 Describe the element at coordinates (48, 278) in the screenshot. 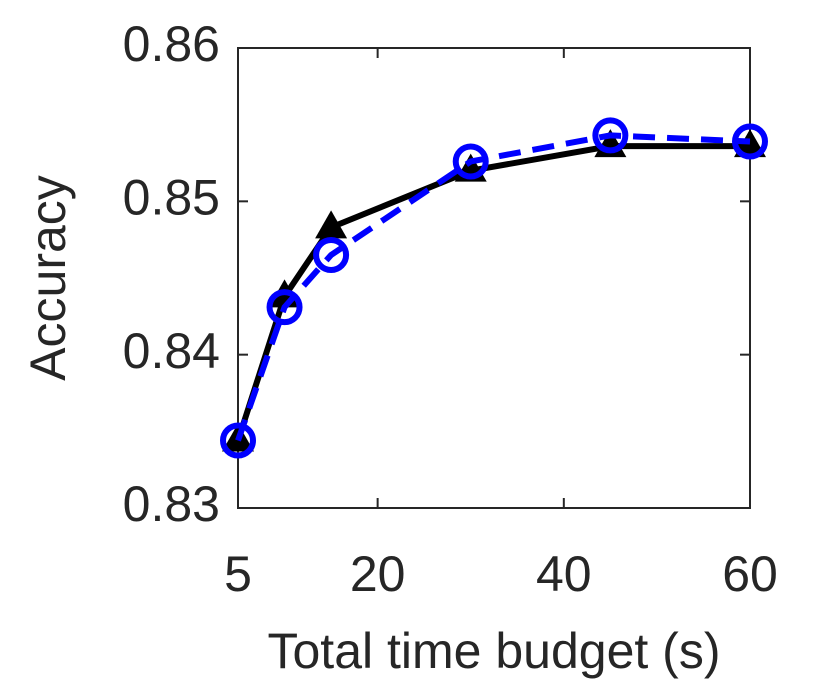

I see `y-axis-label: Accuracy` at that location.